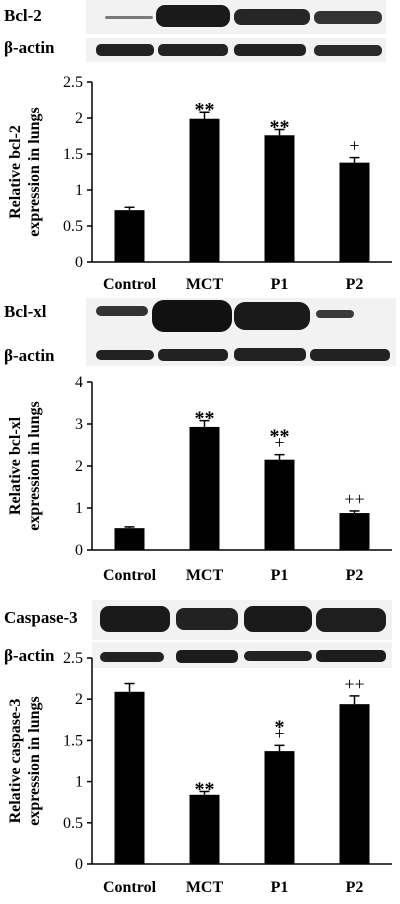  What do you see at coordinates (236, 31) in the screenshot?
I see `blot-bcl2-image` at bounding box center [236, 31].